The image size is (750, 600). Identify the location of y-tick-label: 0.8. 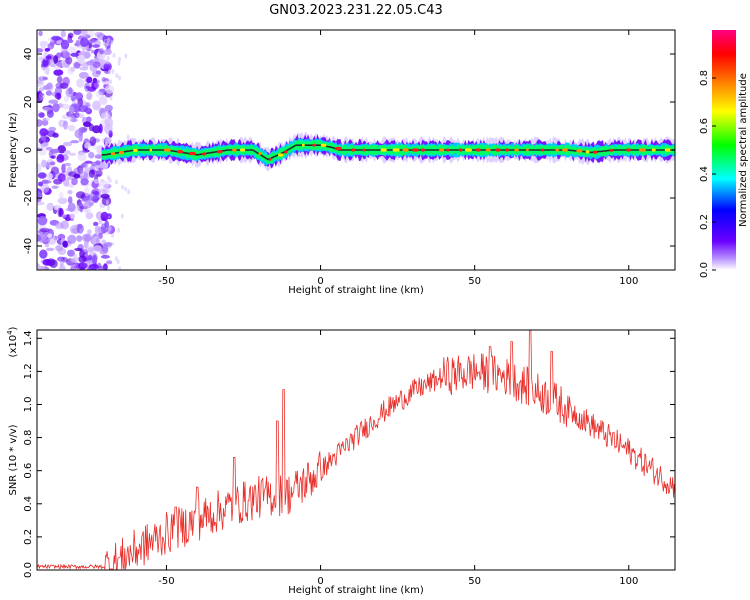
(28, 438).